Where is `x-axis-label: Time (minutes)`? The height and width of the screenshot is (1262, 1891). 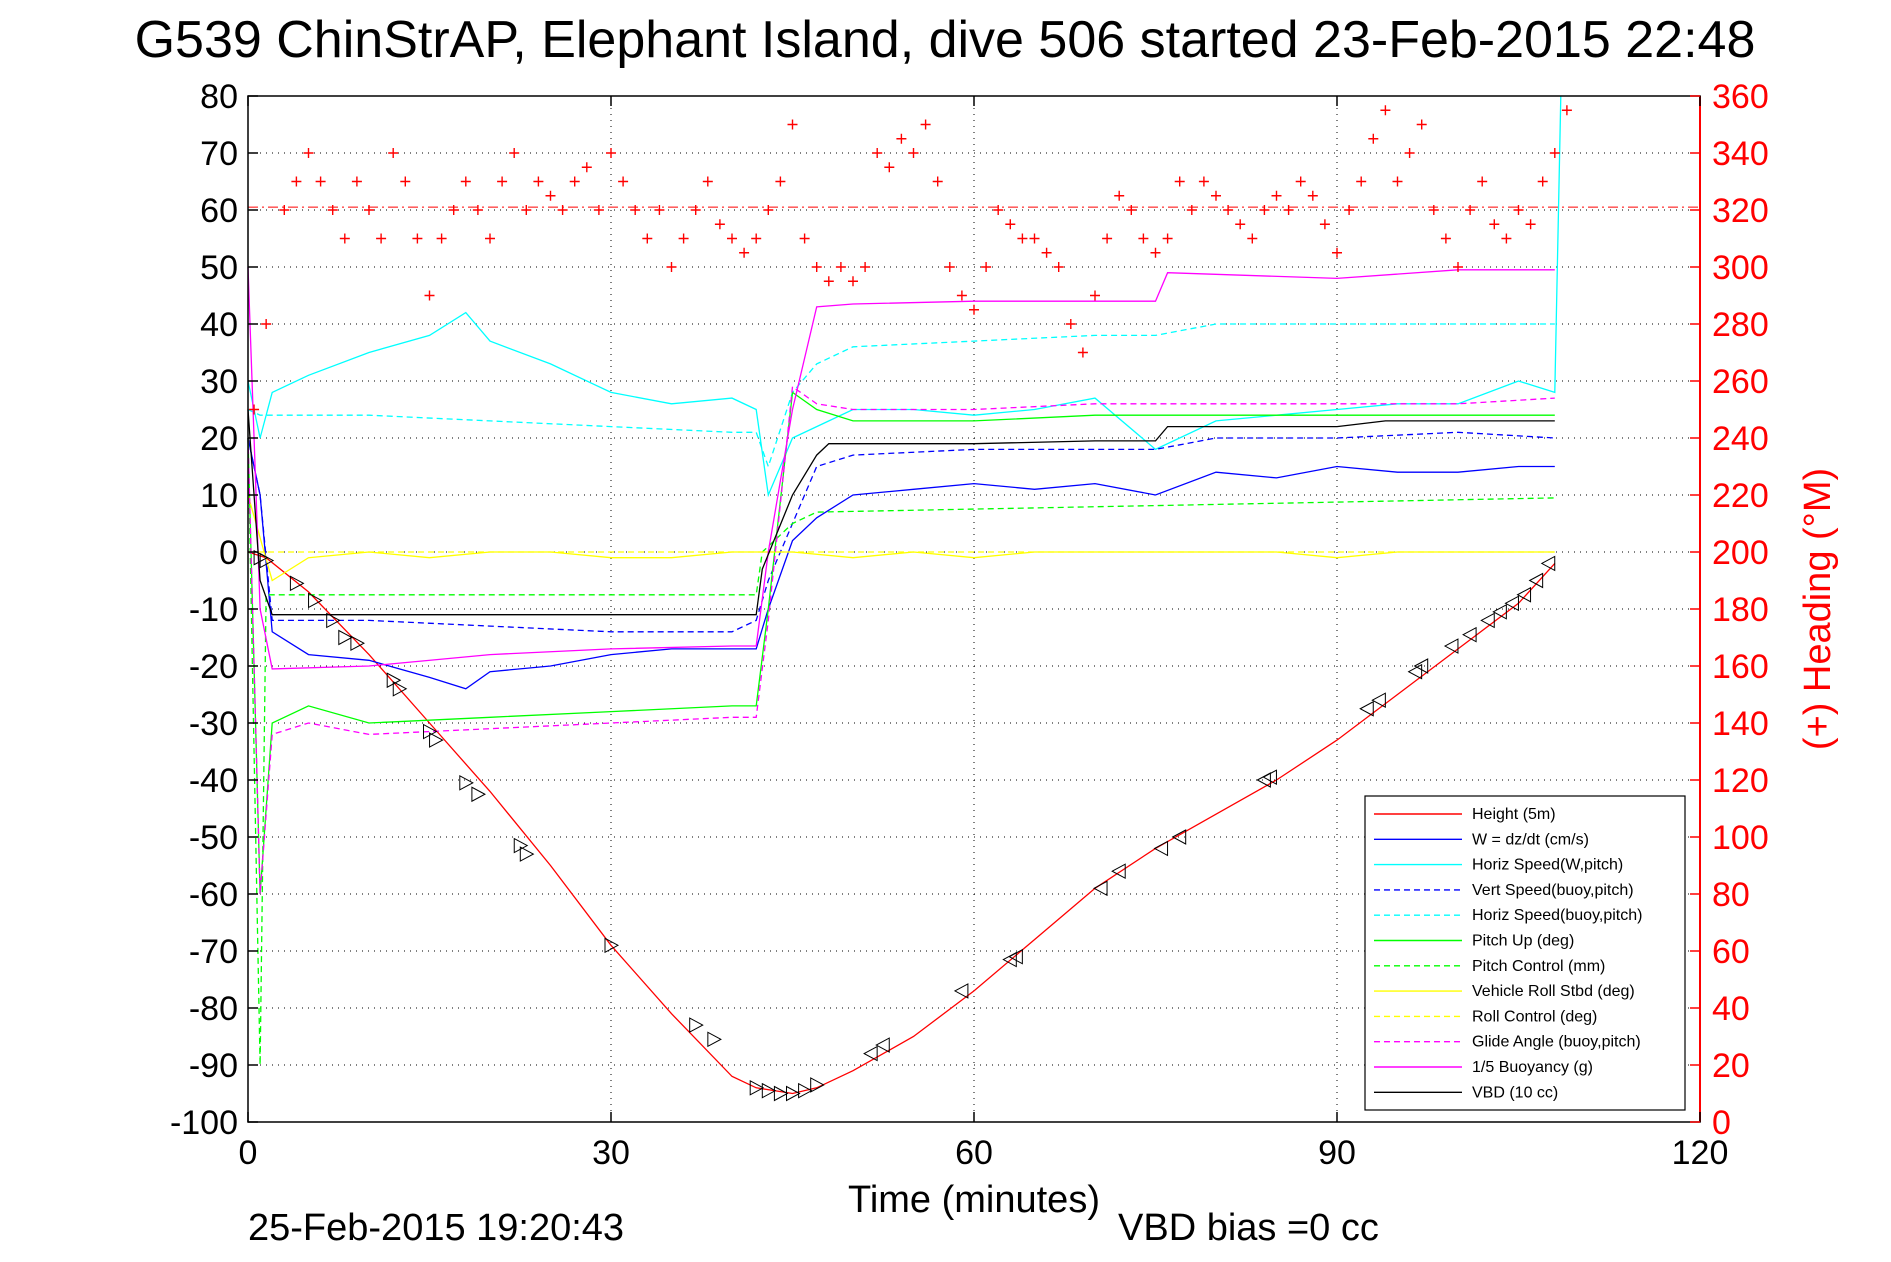
x-axis-label: Time (minutes) is located at coordinates (974, 1200).